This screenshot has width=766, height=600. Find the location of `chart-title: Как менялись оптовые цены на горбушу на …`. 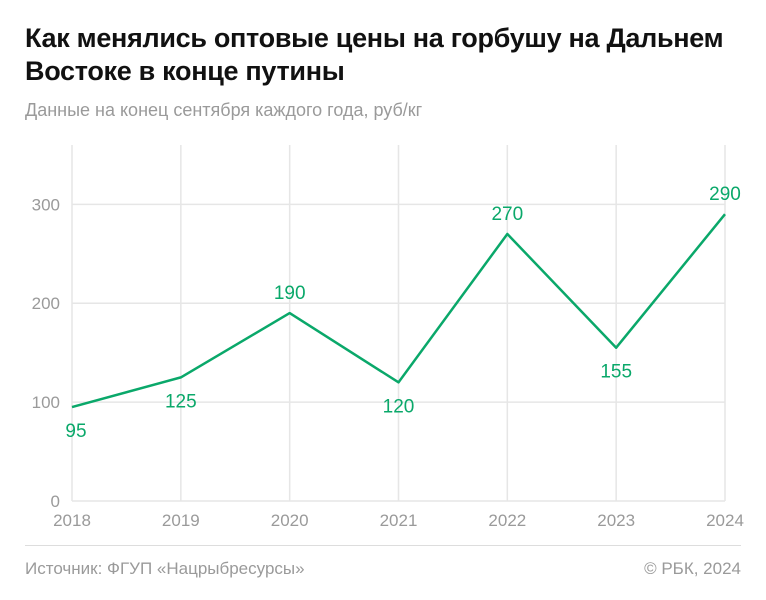

chart-title: Как менялись оптовые цены на горбушу на … is located at coordinates (374, 54).